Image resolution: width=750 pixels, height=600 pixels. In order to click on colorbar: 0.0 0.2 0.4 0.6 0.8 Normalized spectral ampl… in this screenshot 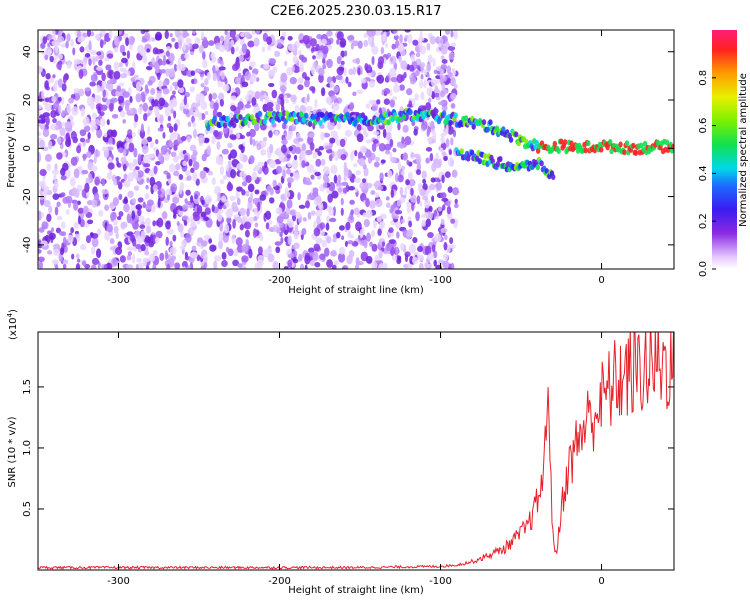, I will do `click(723, 153)`.